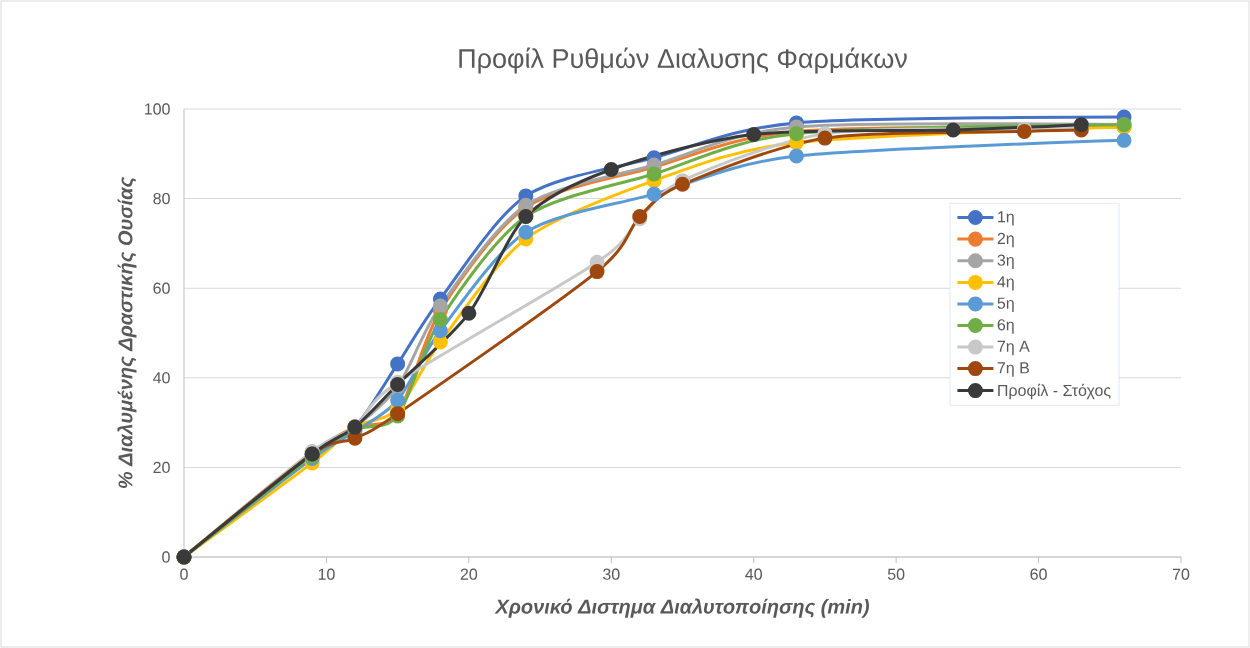 The image size is (1250, 648). I want to click on legend-label: 5η, so click(1005, 304).